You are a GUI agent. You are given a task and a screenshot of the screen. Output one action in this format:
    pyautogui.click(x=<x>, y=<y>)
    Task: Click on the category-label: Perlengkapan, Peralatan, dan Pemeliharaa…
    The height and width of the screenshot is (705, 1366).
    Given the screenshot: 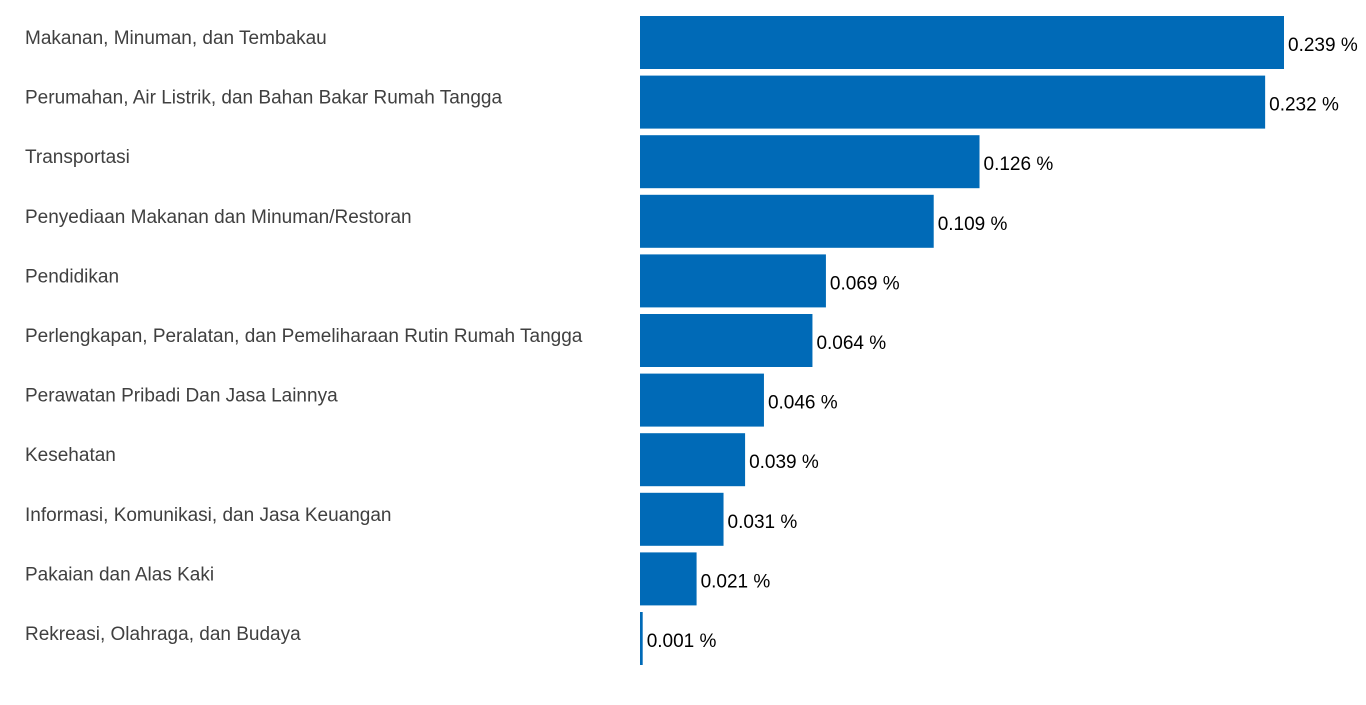 What is the action you would take?
    pyautogui.click(x=304, y=336)
    